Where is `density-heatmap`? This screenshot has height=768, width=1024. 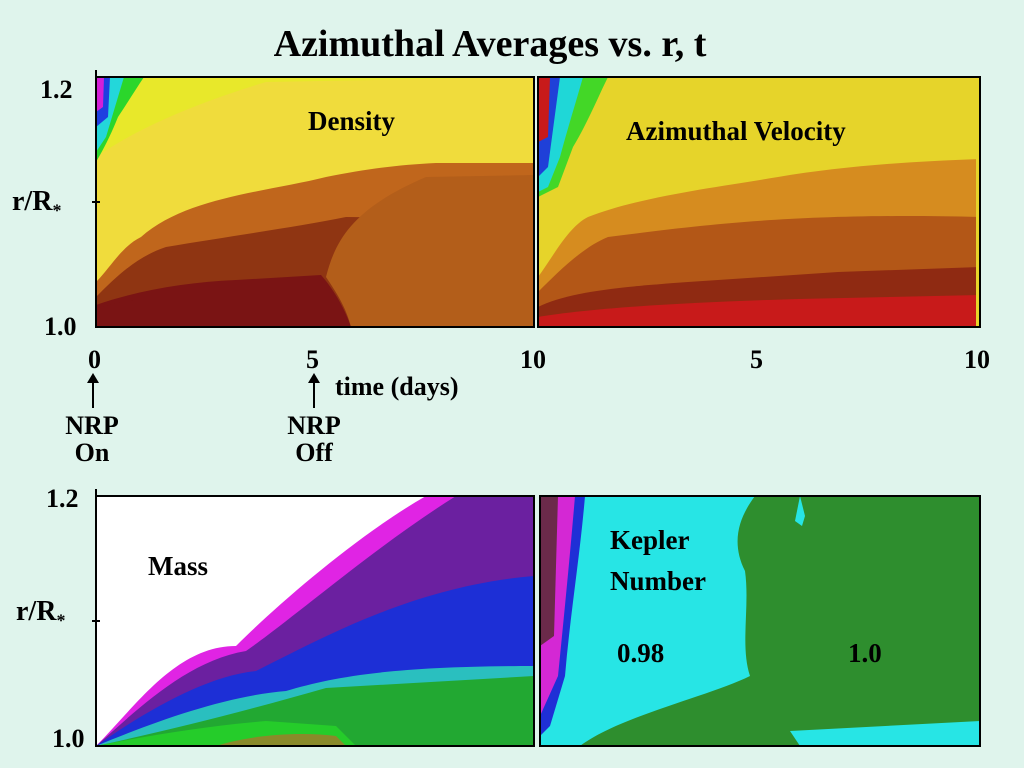 density-heatmap is located at coordinates (315, 202).